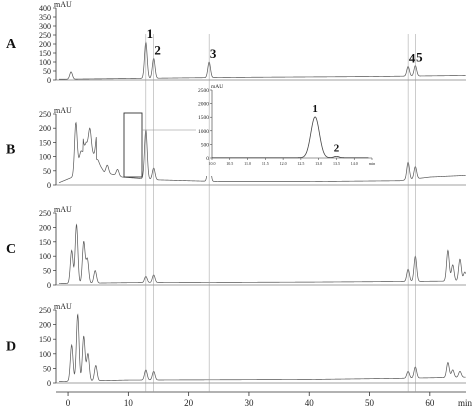  Describe the element at coordinates (412, 58) in the screenshot. I see `peak-label-4: 4` at that location.